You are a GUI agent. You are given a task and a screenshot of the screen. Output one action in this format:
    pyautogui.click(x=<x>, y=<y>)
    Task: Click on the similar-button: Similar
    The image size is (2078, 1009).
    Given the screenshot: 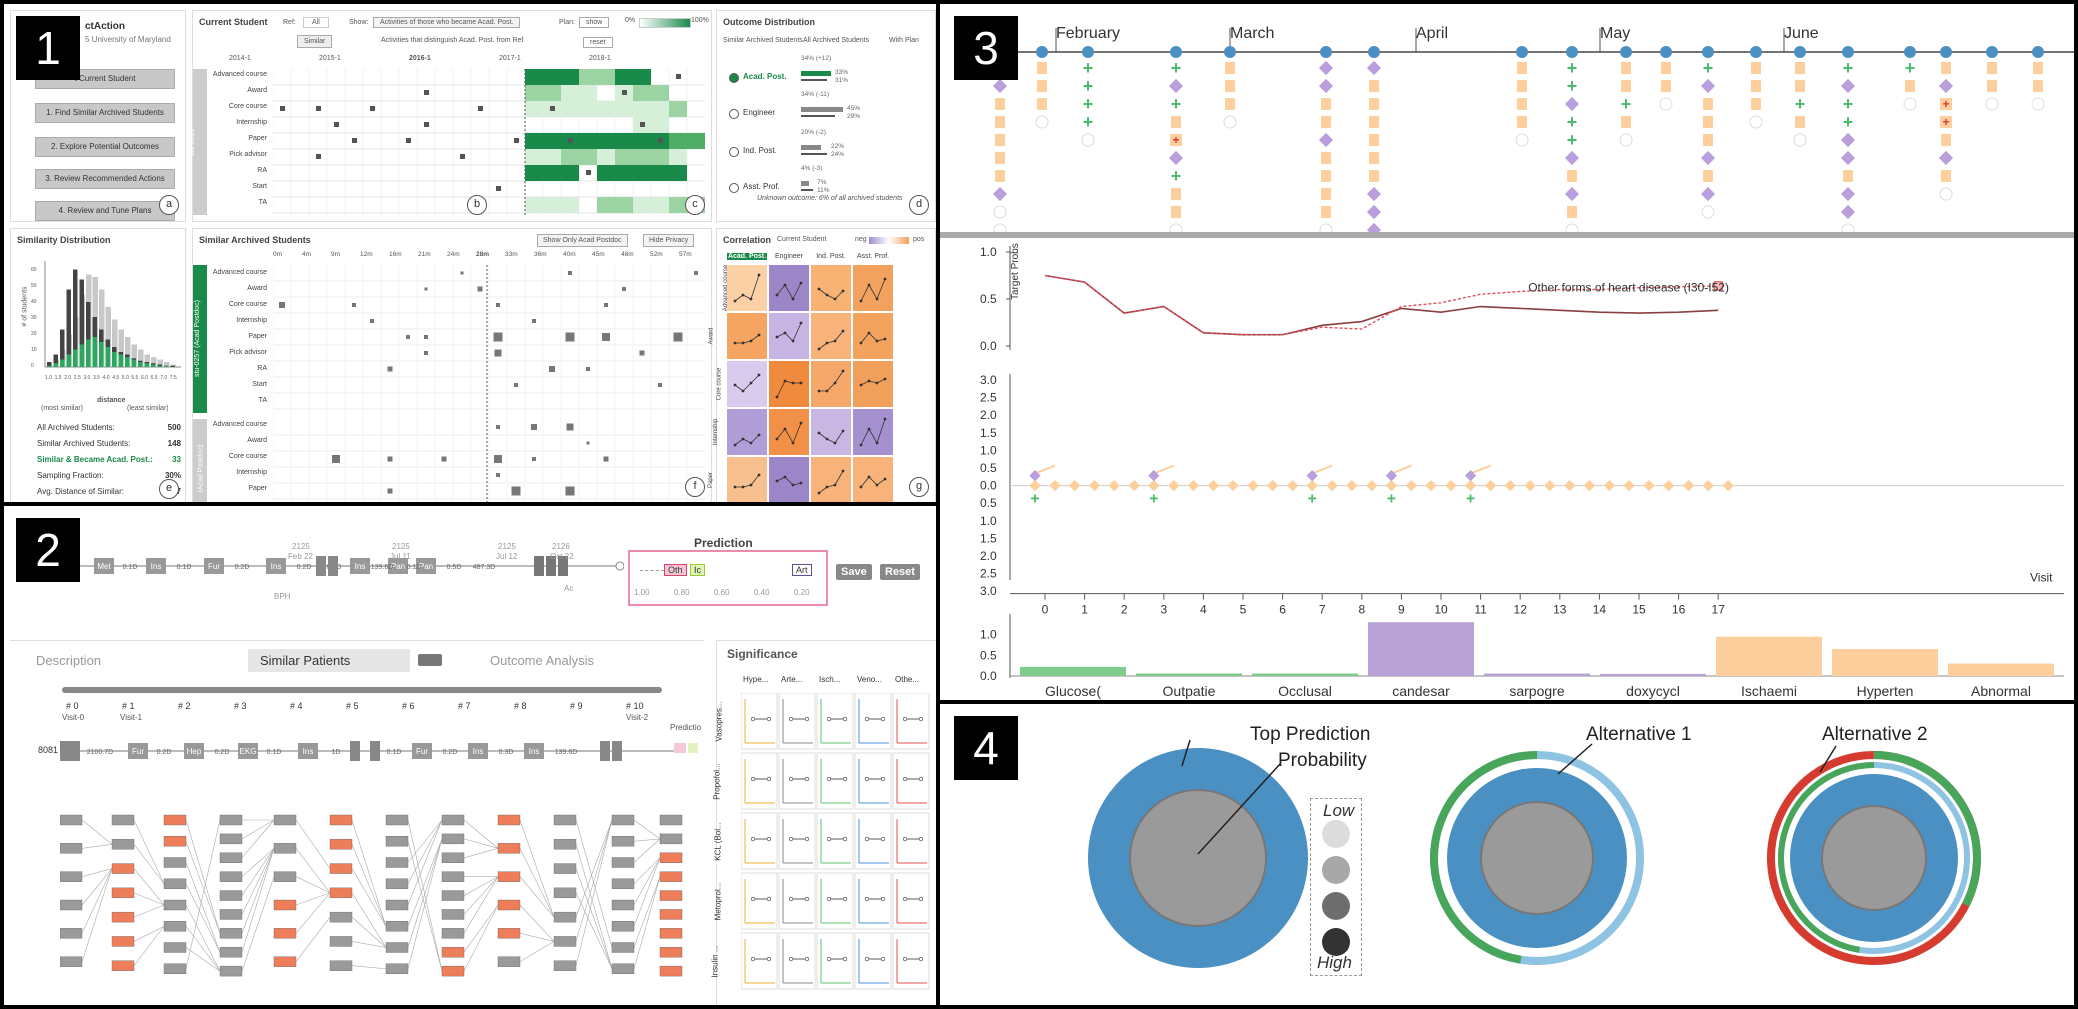 What is the action you would take?
    pyautogui.click(x=315, y=41)
    